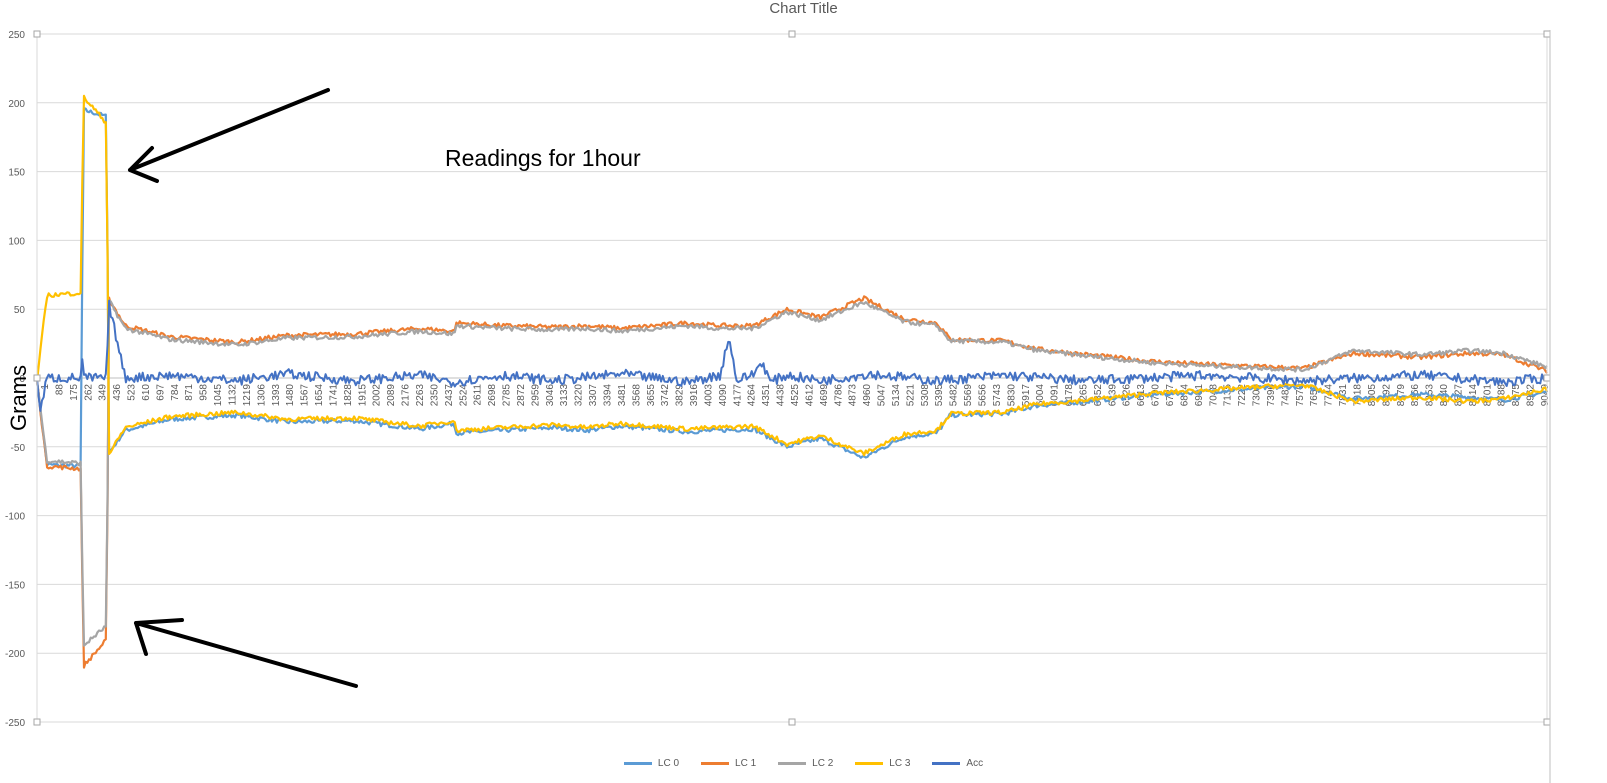 The width and height of the screenshot is (1607, 783). I want to click on x-tick-label: 6874, so click(1184, 395).